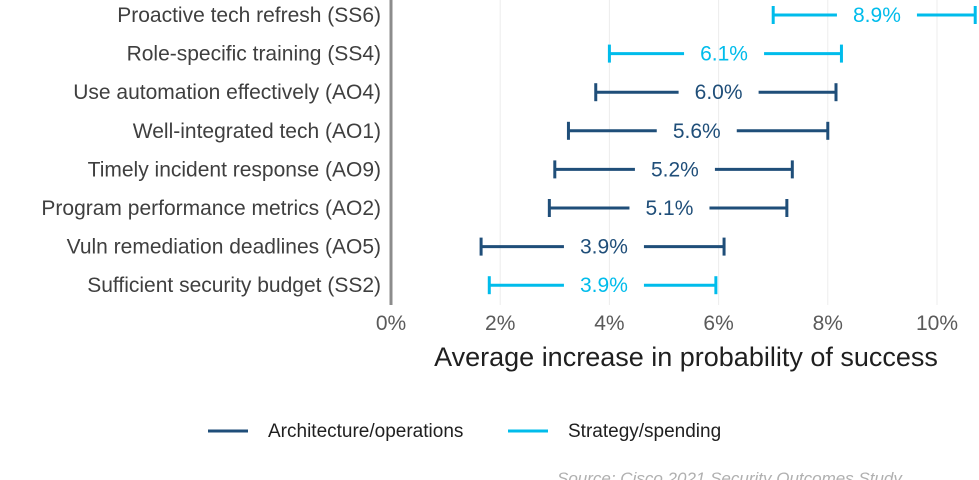 The image size is (979, 480). What do you see at coordinates (609, 323) in the screenshot?
I see `x-tick-label: 4%` at bounding box center [609, 323].